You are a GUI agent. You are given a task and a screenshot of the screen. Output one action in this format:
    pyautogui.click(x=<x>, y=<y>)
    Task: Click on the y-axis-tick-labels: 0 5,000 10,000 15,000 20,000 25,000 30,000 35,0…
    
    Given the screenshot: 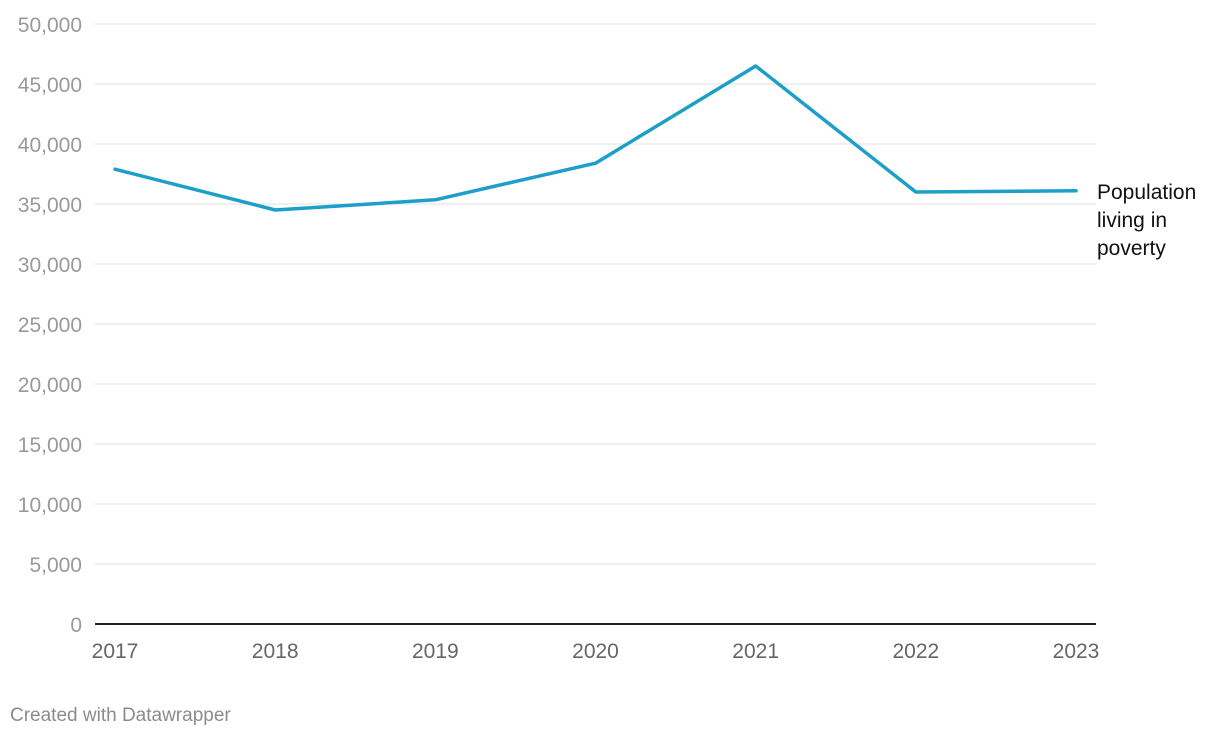 What is the action you would take?
    pyautogui.click(x=50, y=325)
    